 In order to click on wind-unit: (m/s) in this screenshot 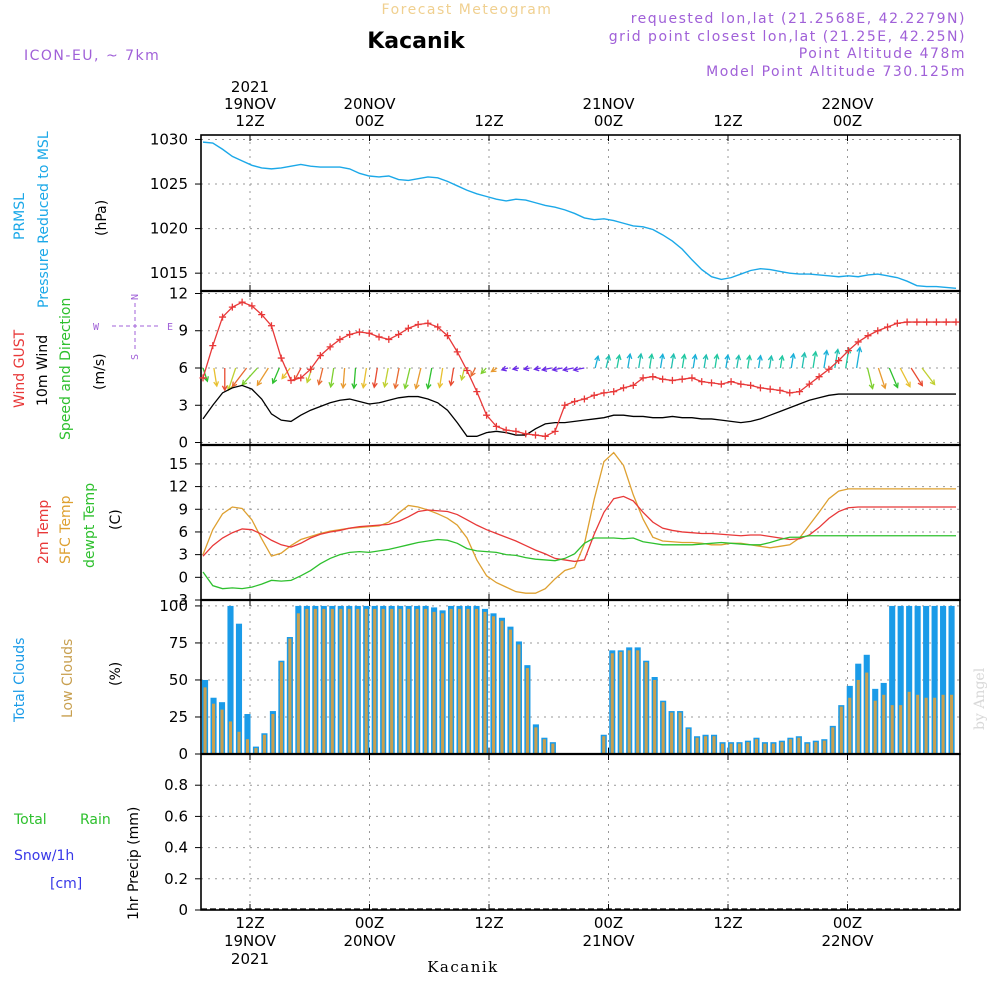, I will do `click(100, 371)`.